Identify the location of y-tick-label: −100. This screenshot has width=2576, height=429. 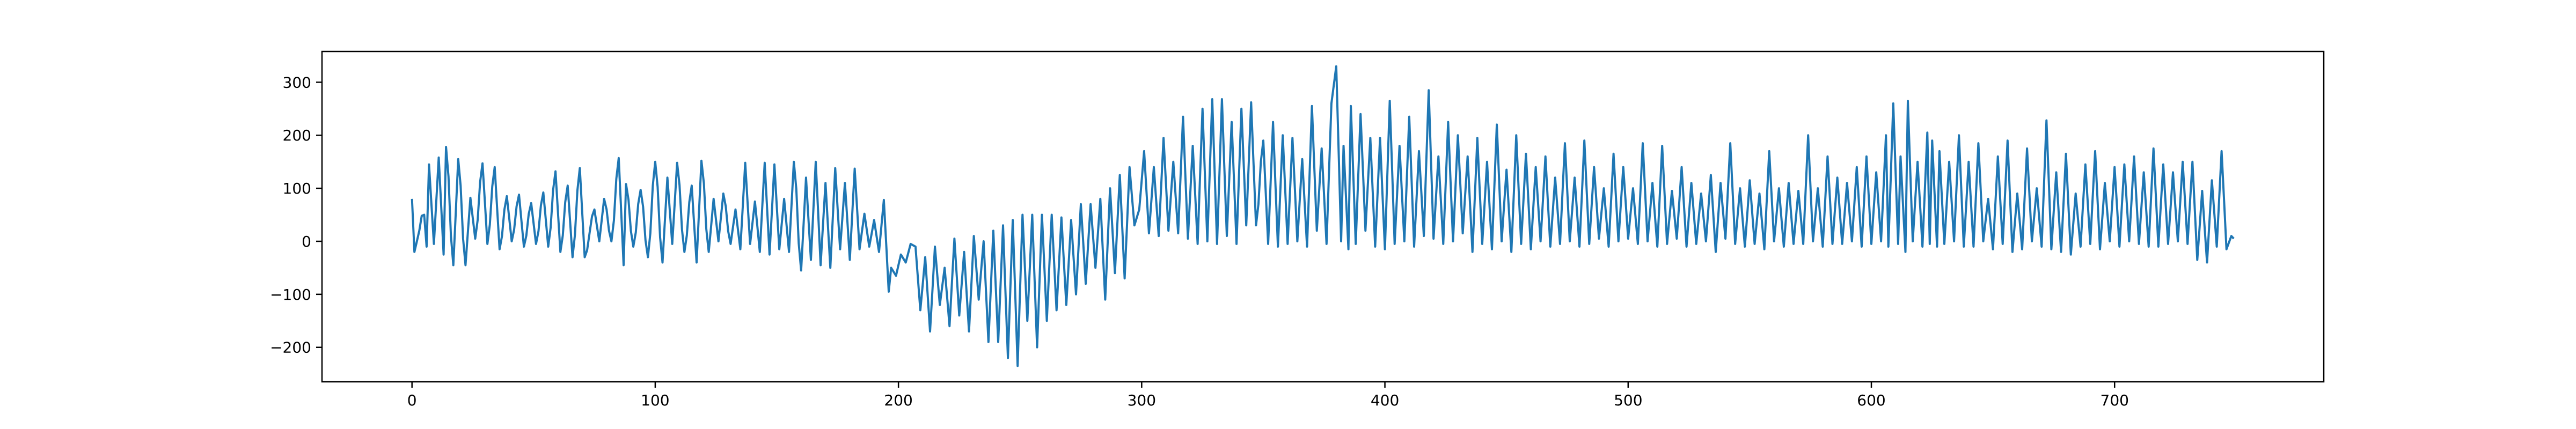
(290, 295).